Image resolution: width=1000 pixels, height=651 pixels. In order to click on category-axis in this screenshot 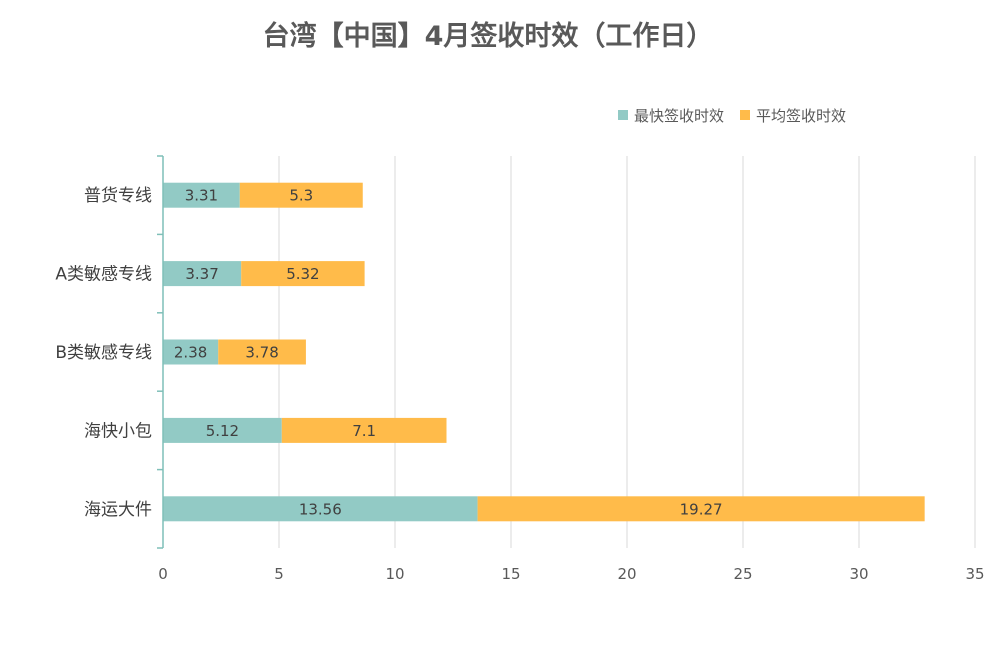, I will do `click(160, 352)`.